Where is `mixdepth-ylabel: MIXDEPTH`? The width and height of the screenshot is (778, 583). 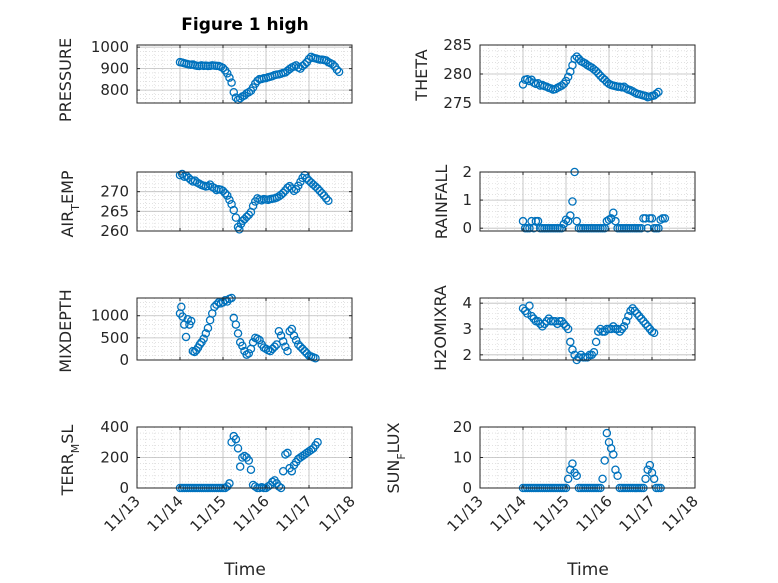 mixdepth-ylabel: MIXDEPTH is located at coordinates (65, 330).